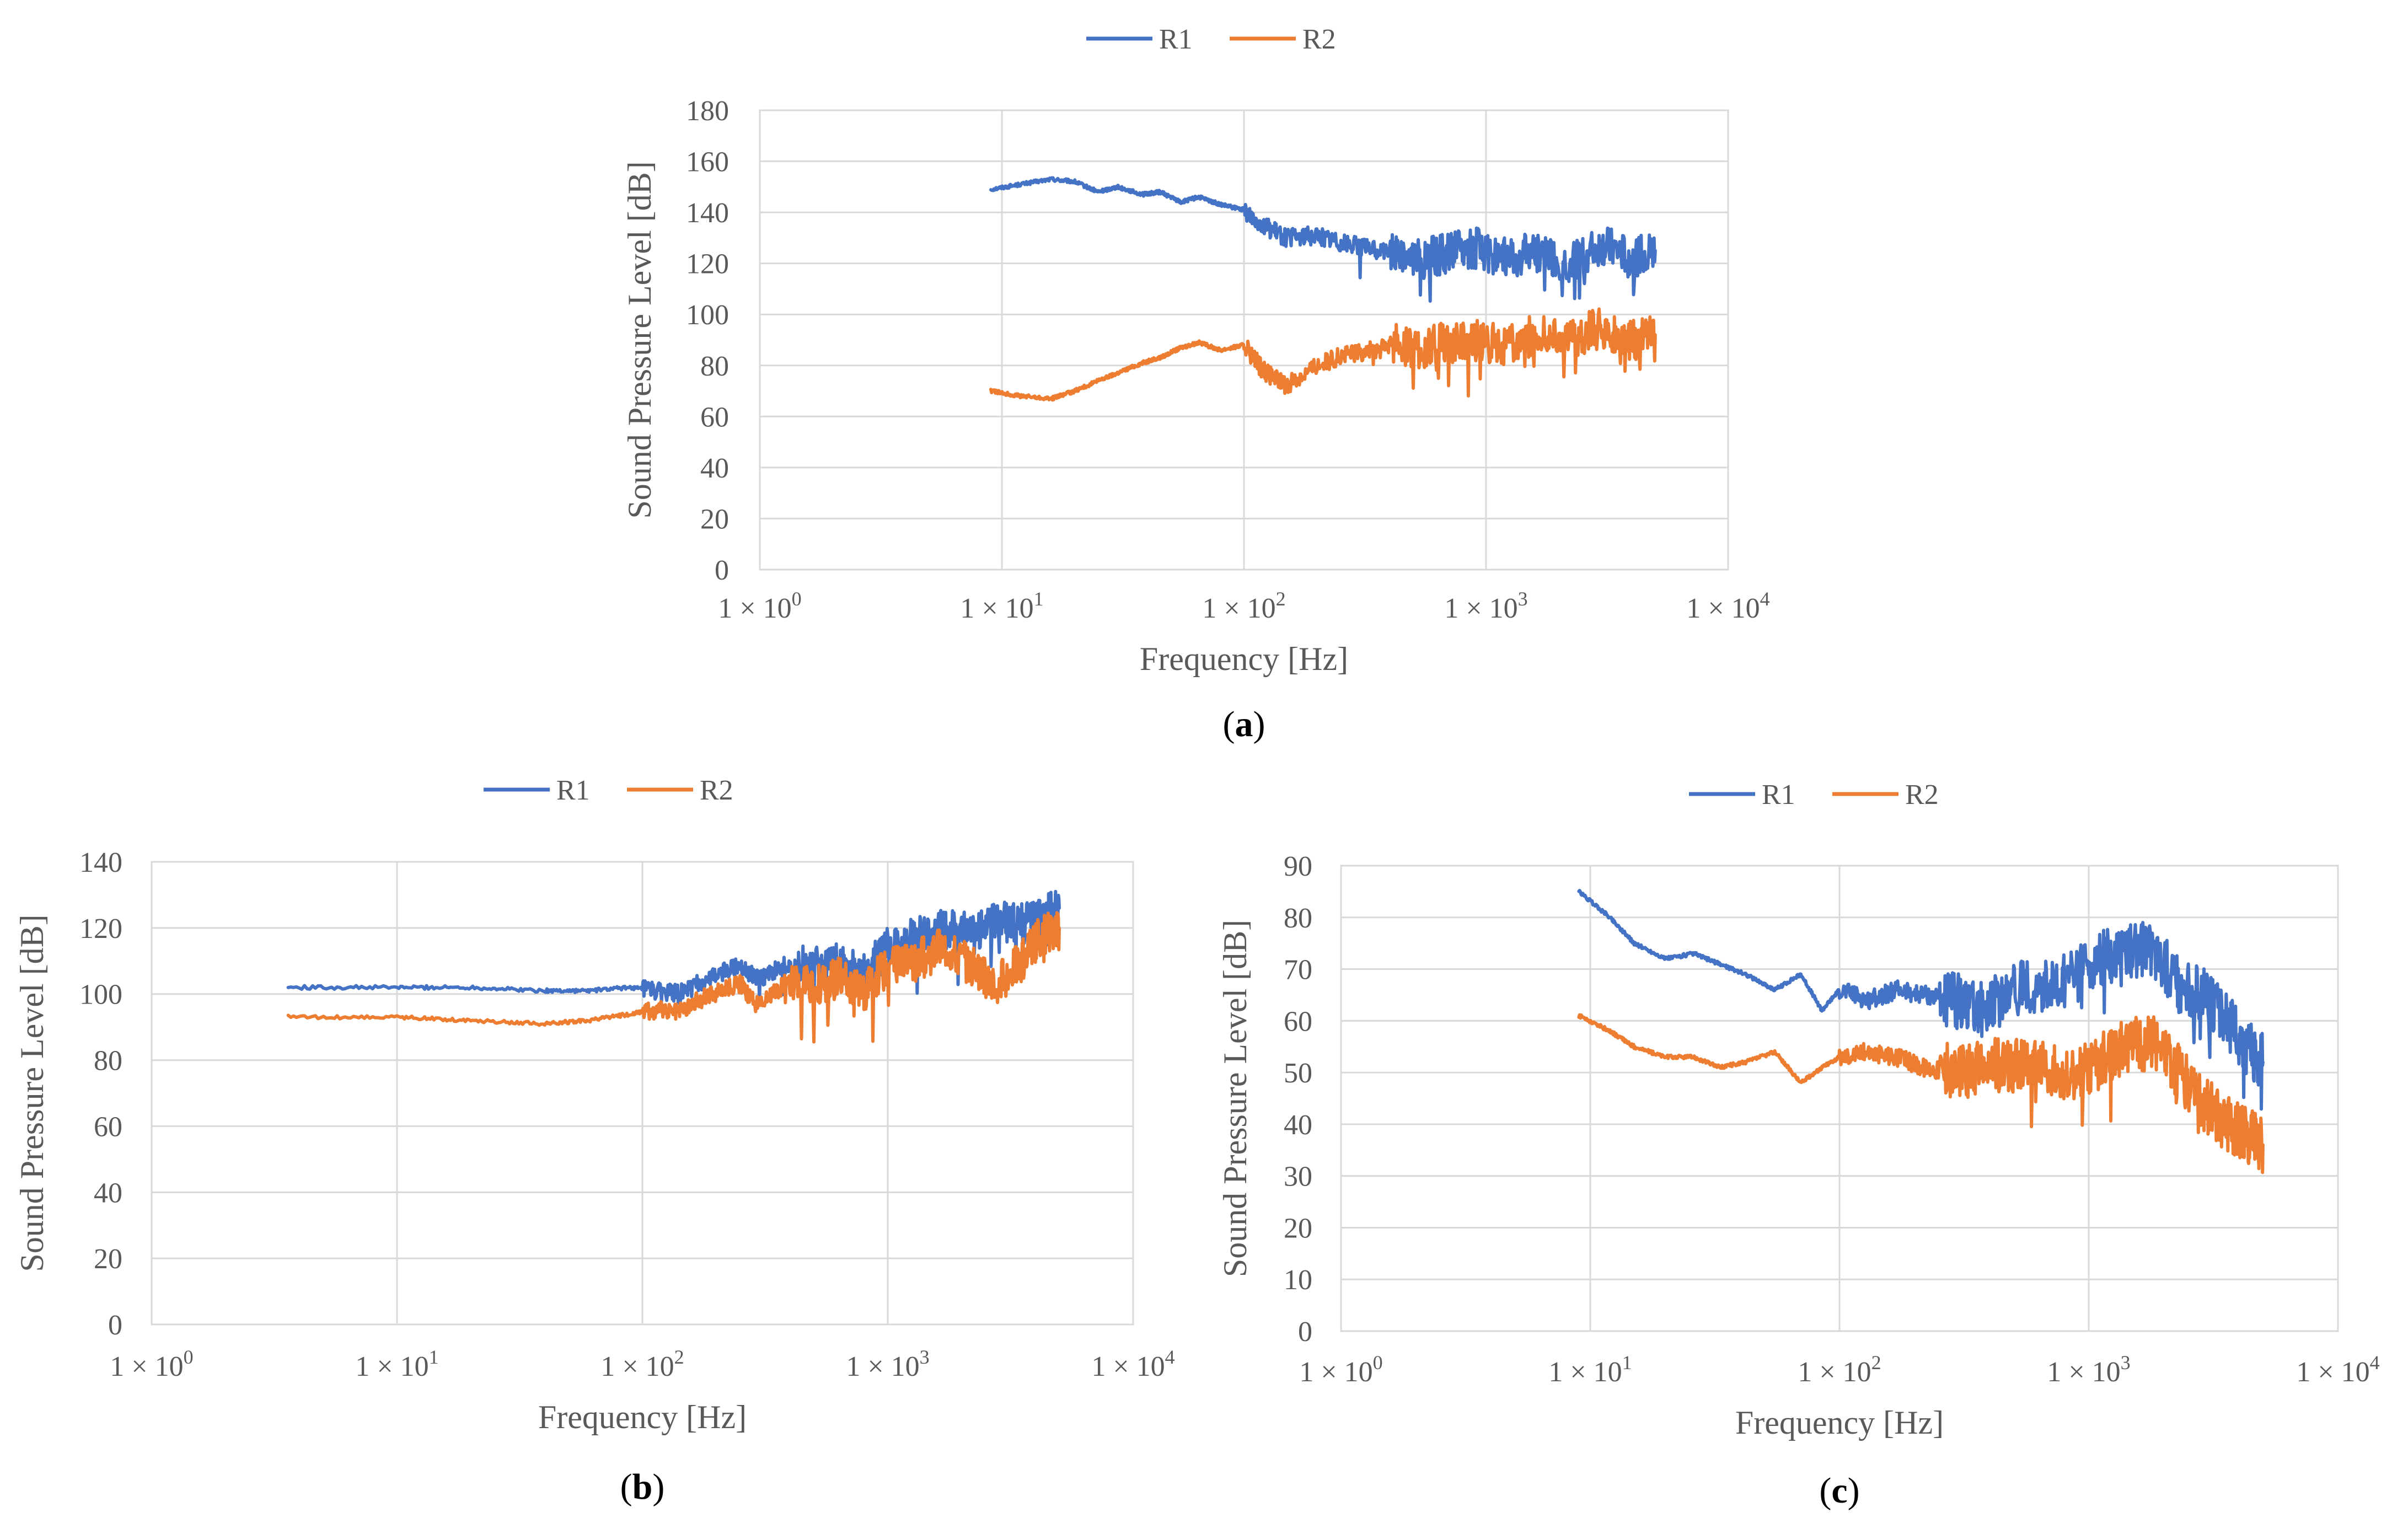 The height and width of the screenshot is (1534, 2408). I want to click on caption-letter: c, so click(1839, 1491).